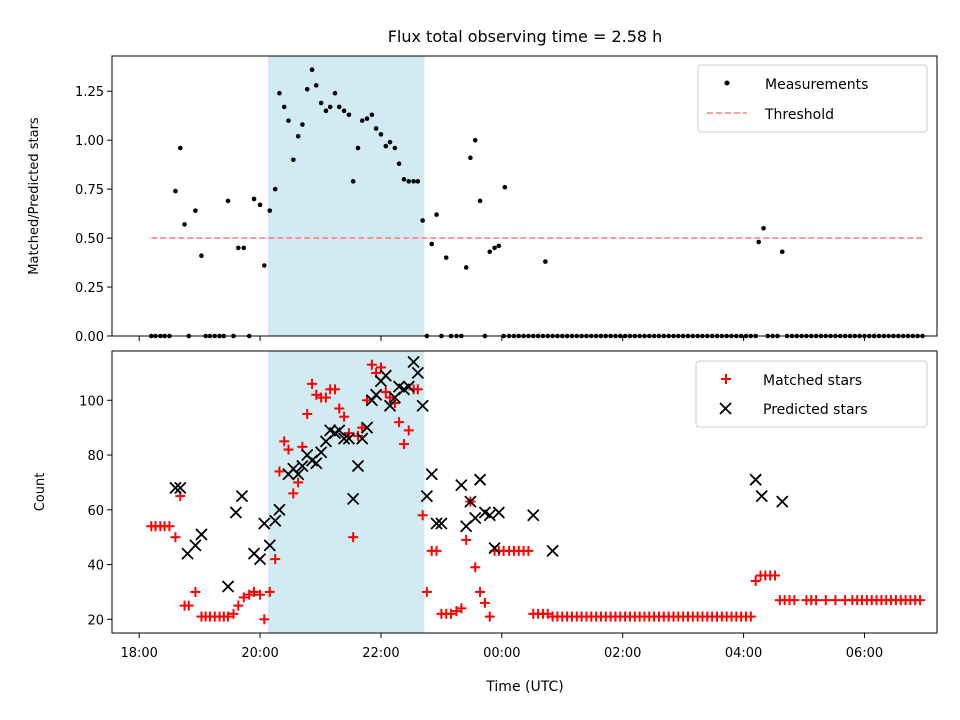  Describe the element at coordinates (138, 653) in the screenshot. I see `x-tick-label: 18:00` at that location.